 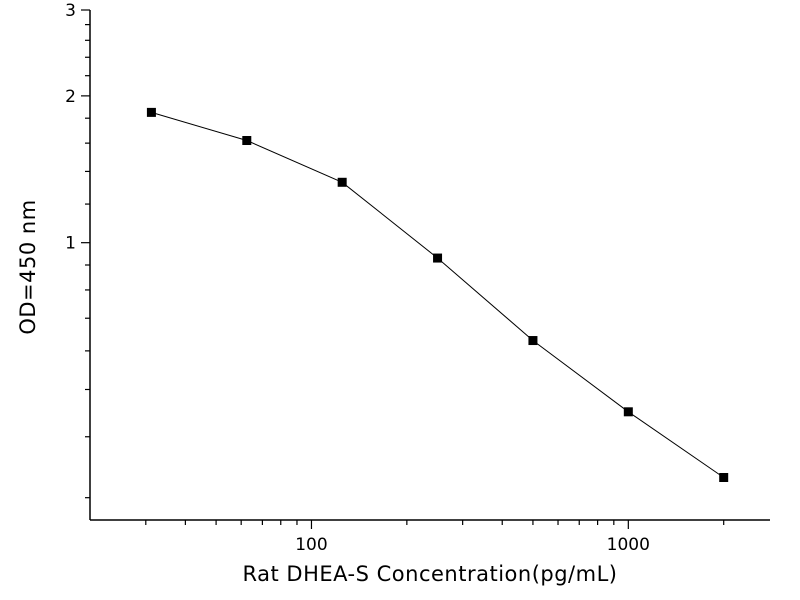 What do you see at coordinates (70, 11) in the screenshot?
I see `y-tick-label: 3` at bounding box center [70, 11].